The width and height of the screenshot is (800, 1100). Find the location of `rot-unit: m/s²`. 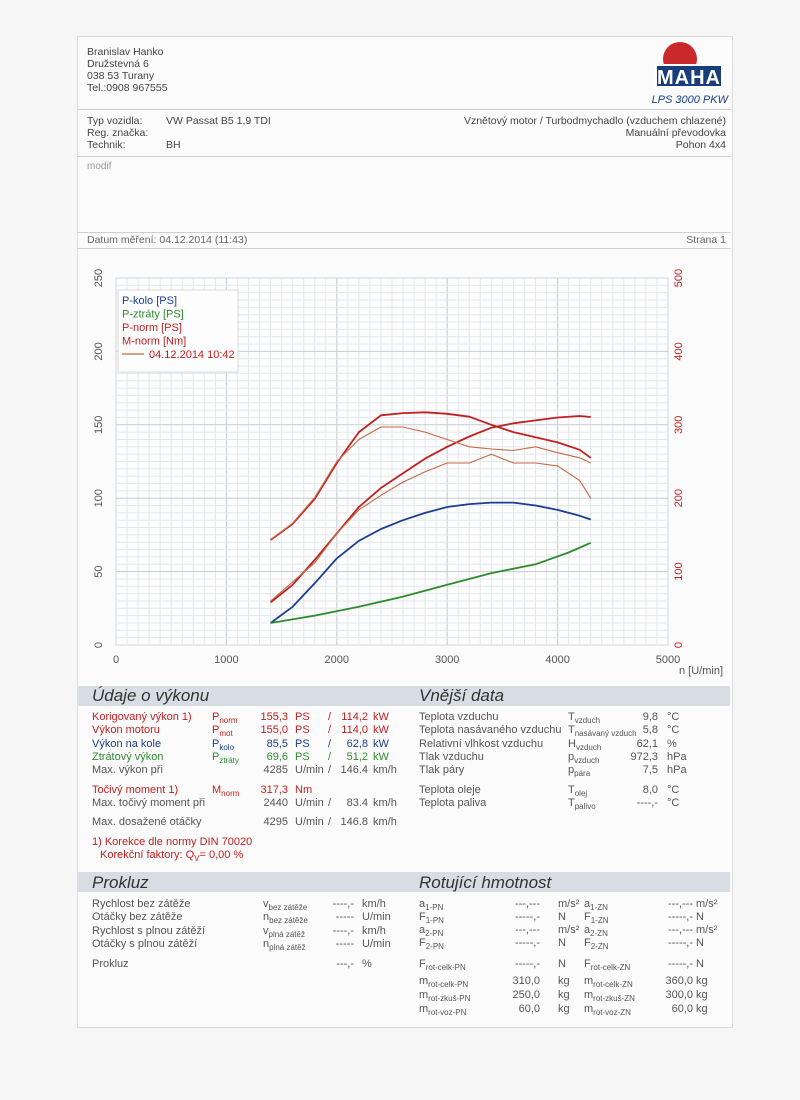

rot-unit: m/s² is located at coordinates (569, 930).